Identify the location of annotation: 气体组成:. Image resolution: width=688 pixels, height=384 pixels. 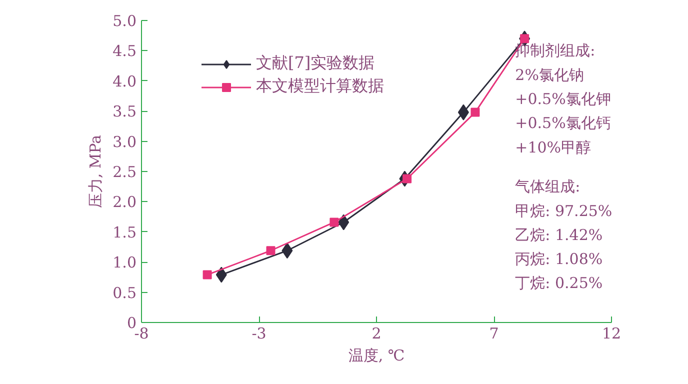
(547, 187).